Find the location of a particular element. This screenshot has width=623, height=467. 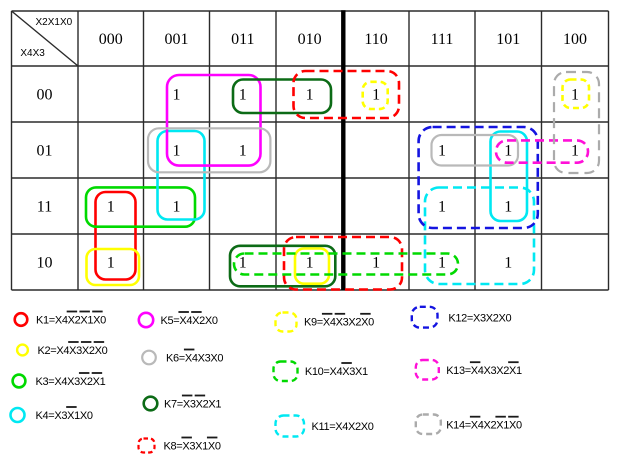

svg-text: 010 is located at coordinates (310, 39).